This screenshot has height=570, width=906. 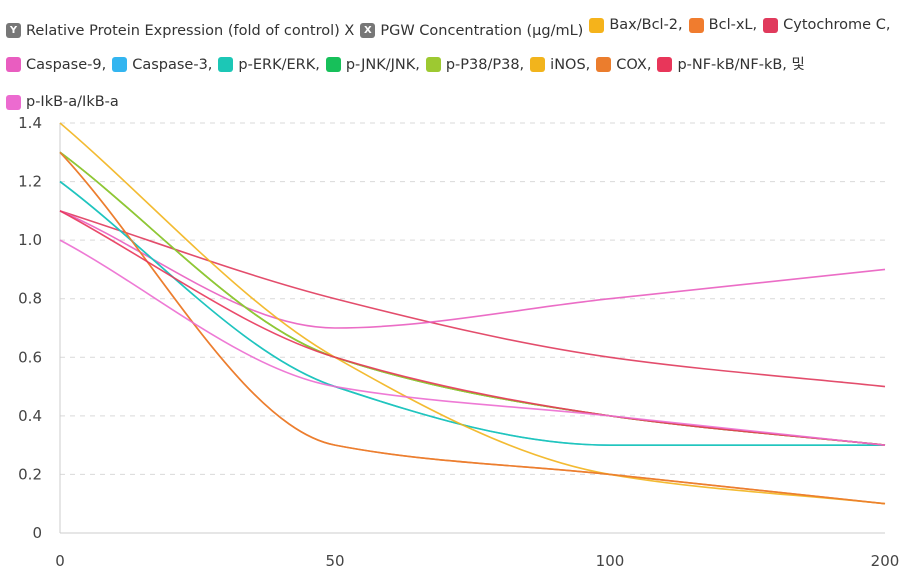 What do you see at coordinates (634, 64) in the screenshot?
I see `legend-label: COX,` at bounding box center [634, 64].